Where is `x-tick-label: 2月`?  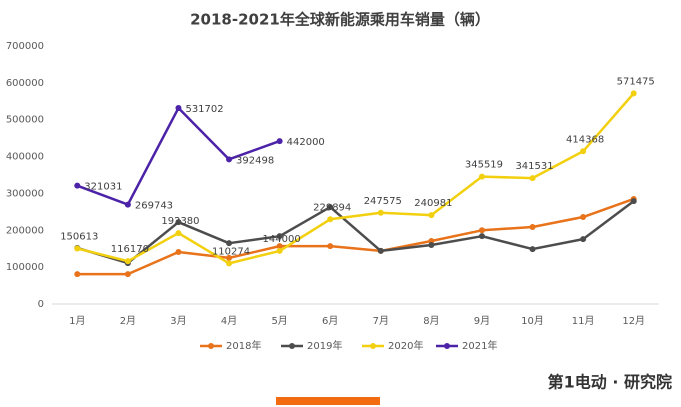 x-tick-label: 2月 is located at coordinates (128, 321).